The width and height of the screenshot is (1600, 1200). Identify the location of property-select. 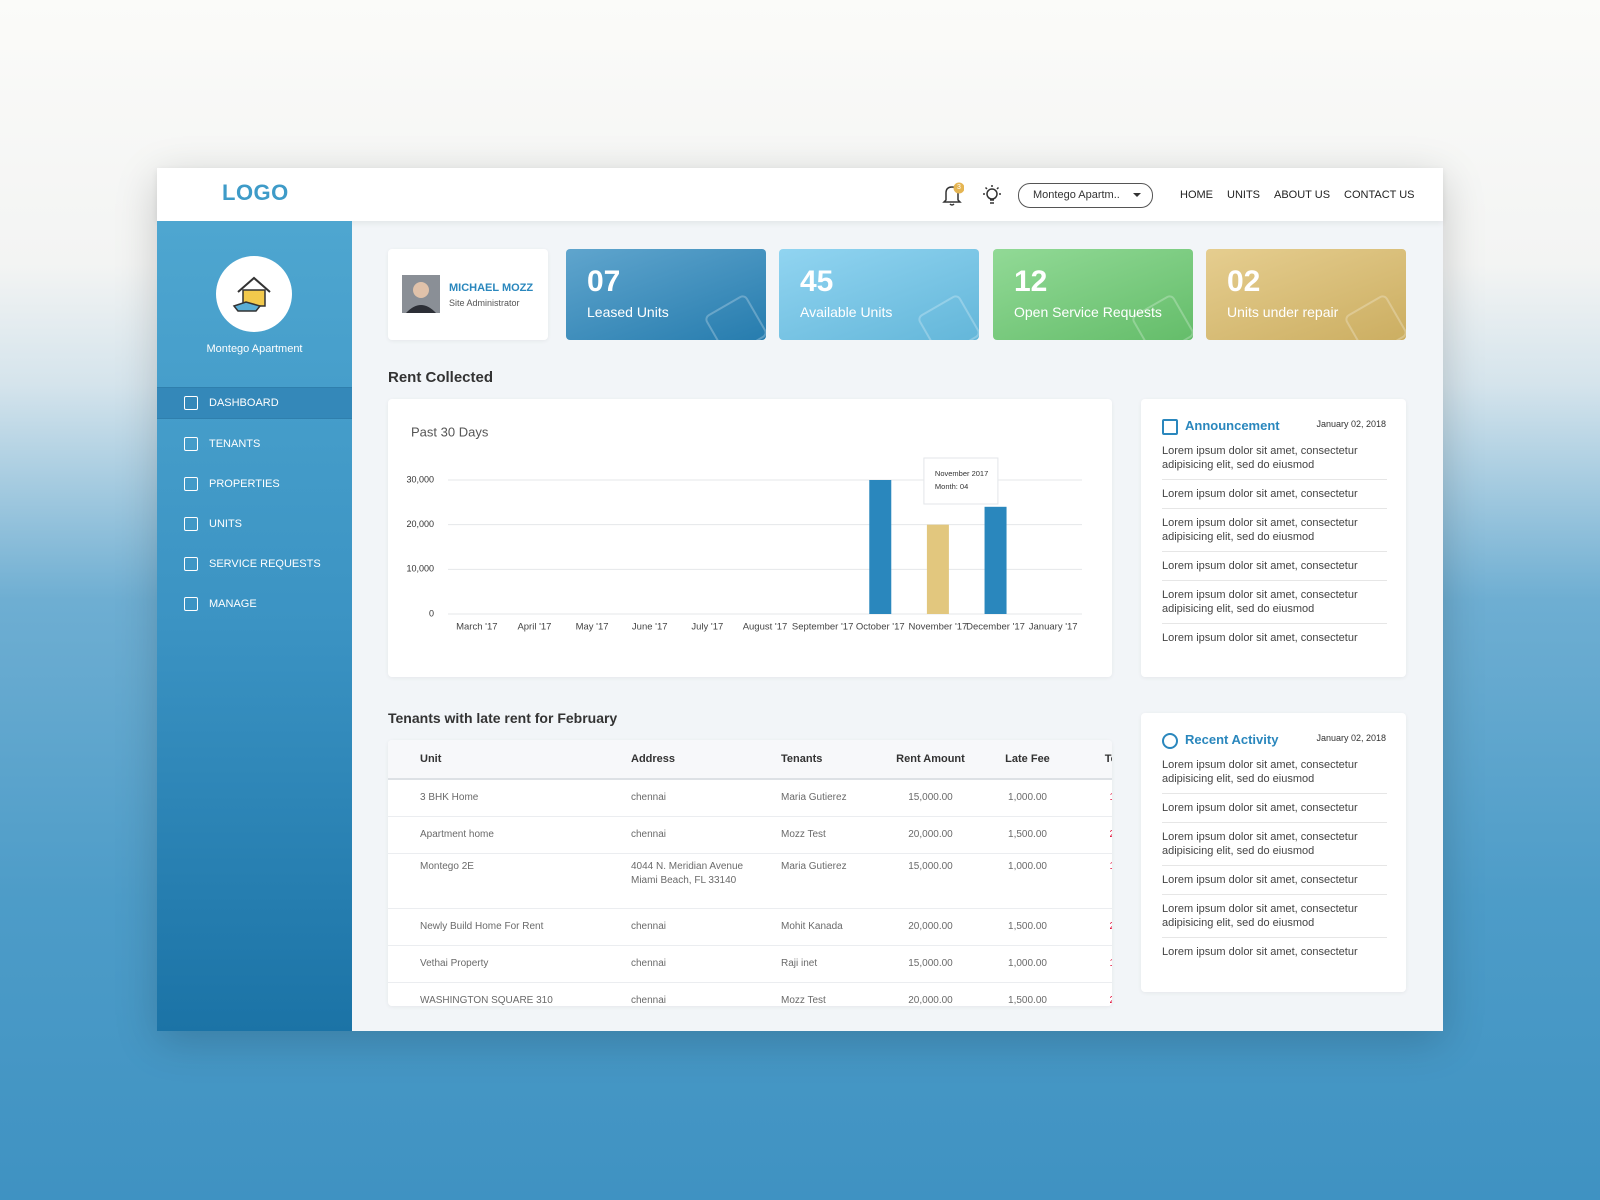
(1085, 195).